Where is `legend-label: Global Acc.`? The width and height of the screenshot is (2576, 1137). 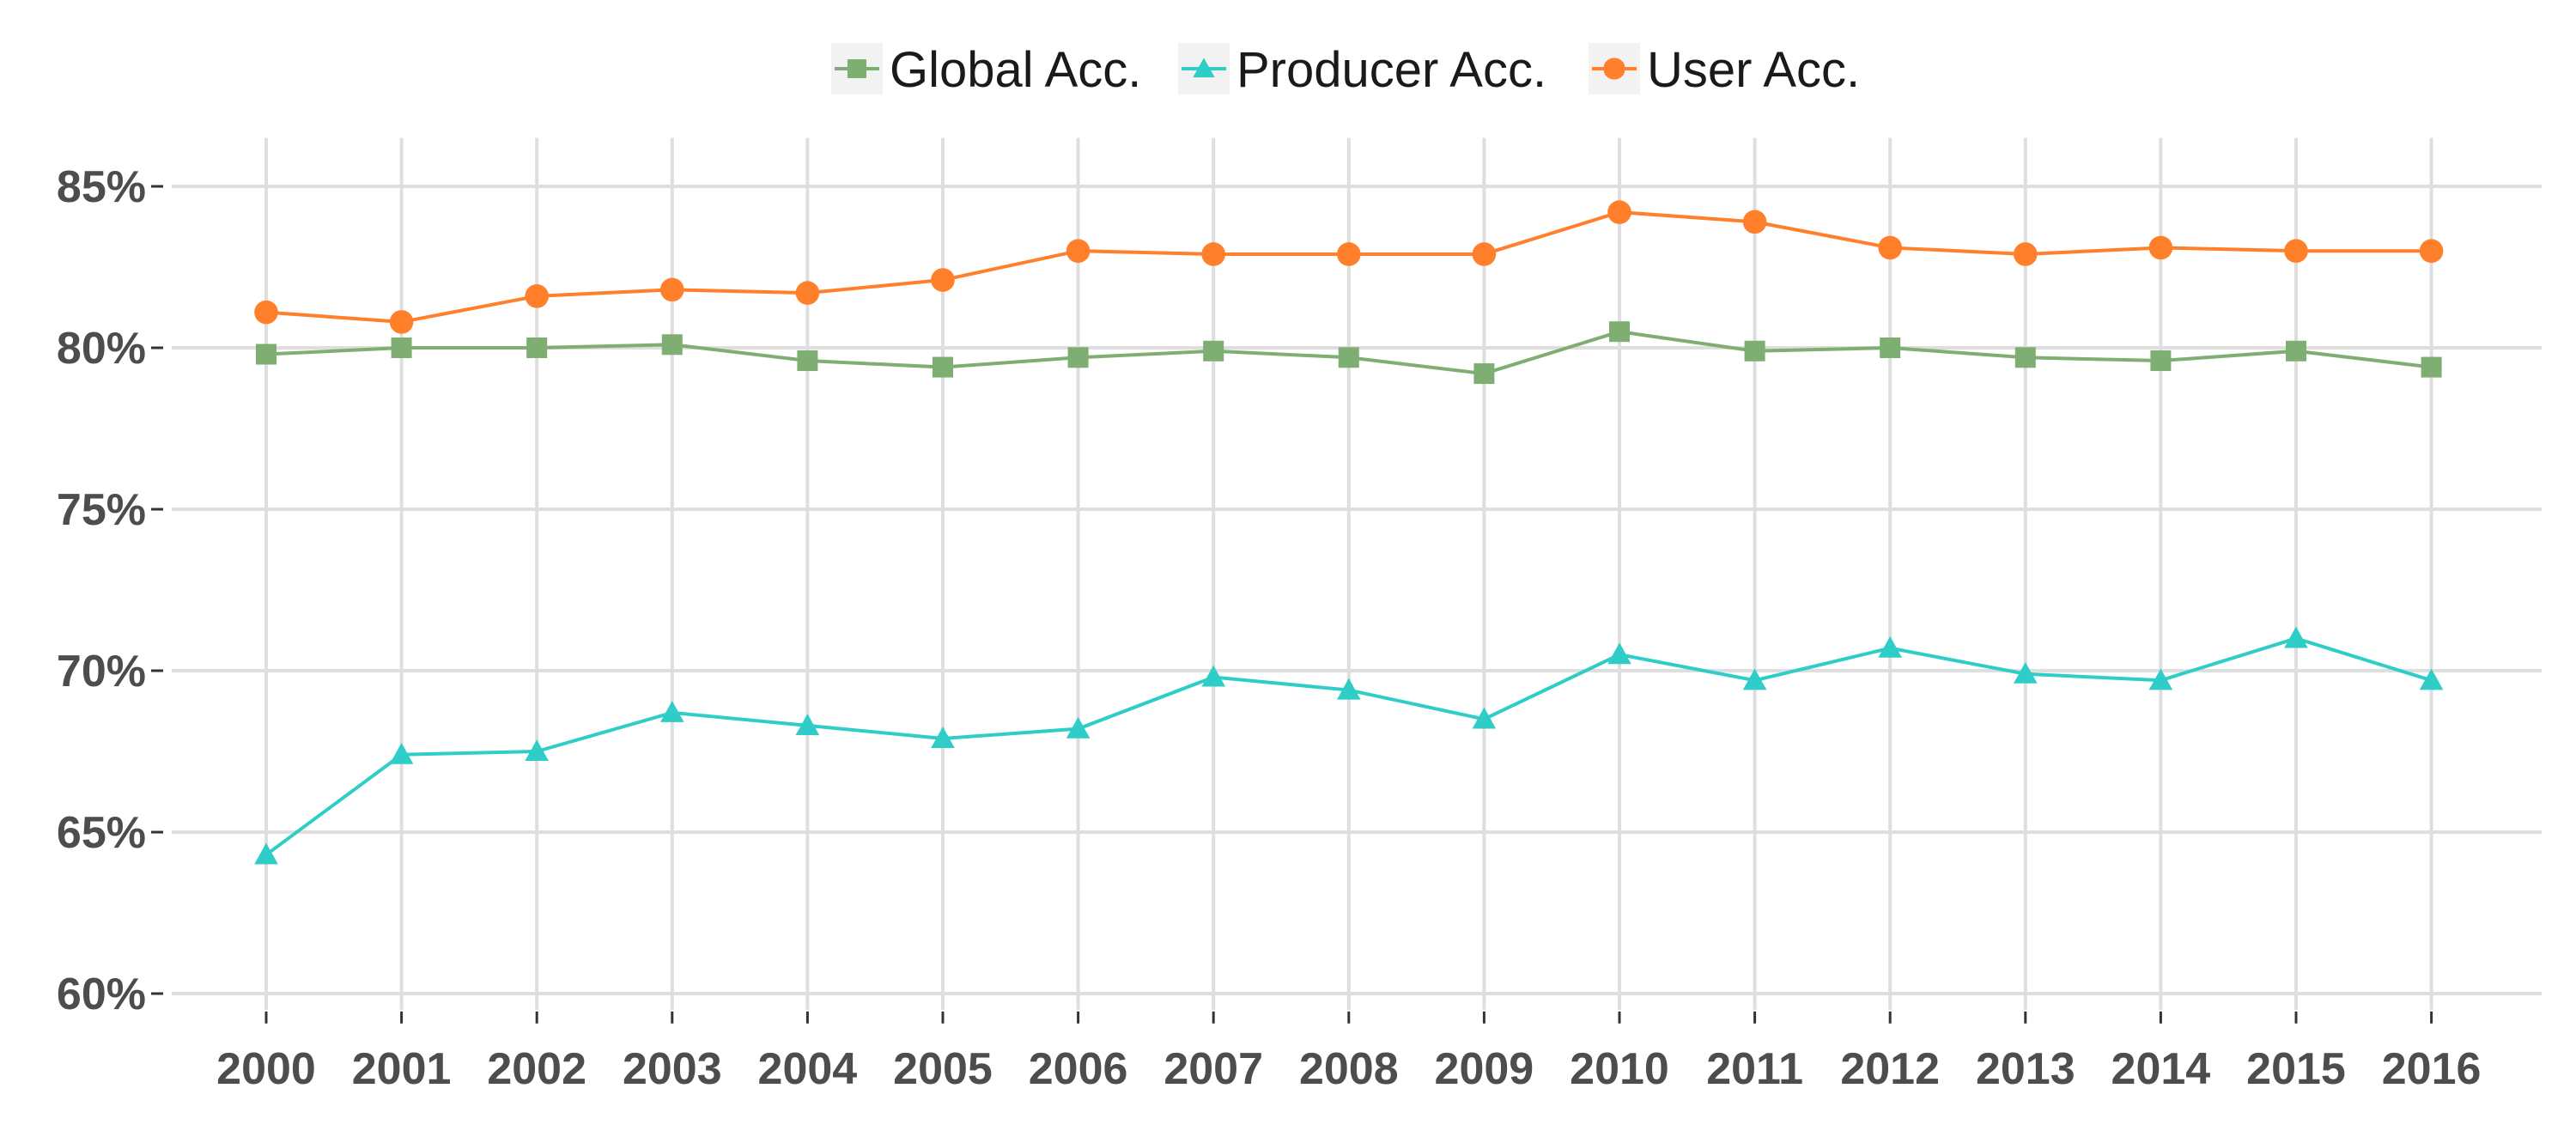 legend-label: Global Acc. is located at coordinates (1016, 70).